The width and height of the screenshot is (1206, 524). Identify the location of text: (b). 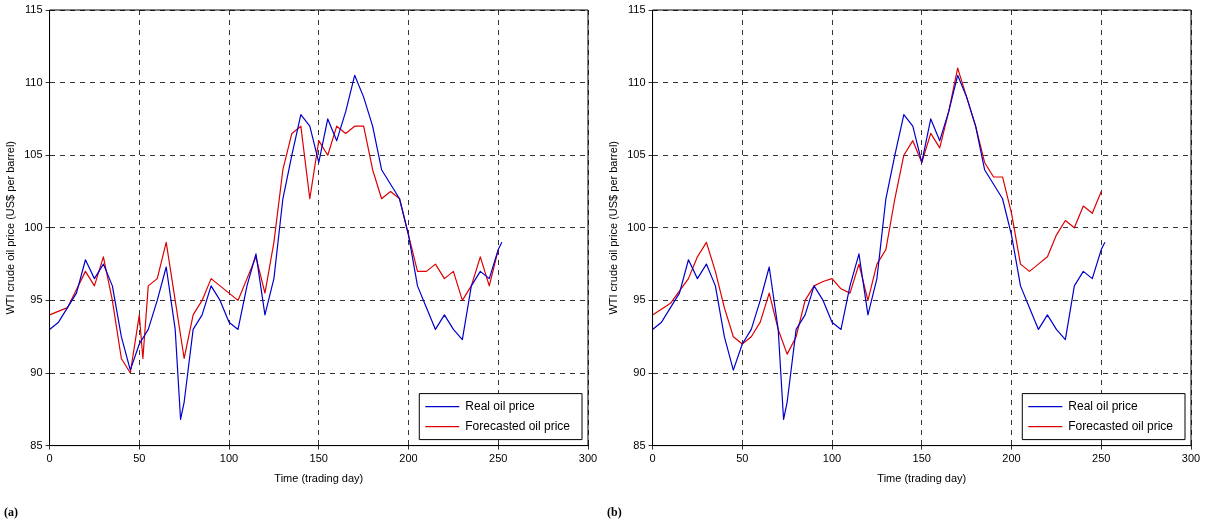
(614, 512).